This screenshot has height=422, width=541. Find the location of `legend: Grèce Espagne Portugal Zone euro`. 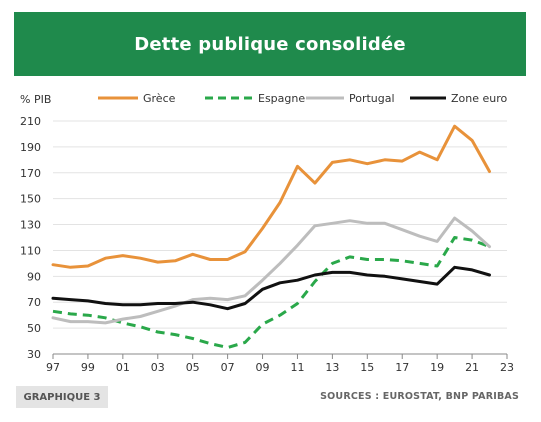

legend: Grèce Espagne Portugal Zone euro is located at coordinates (303, 98).